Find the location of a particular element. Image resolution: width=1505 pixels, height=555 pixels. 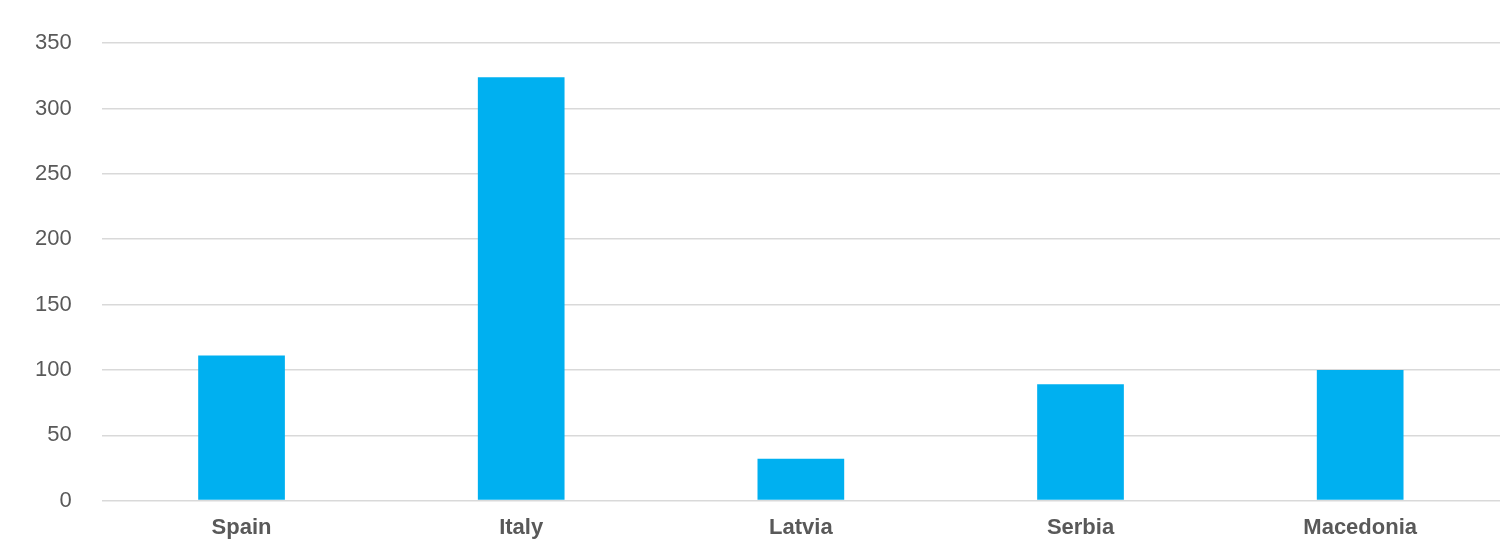

y-tick-label: 50 is located at coordinates (59, 434).